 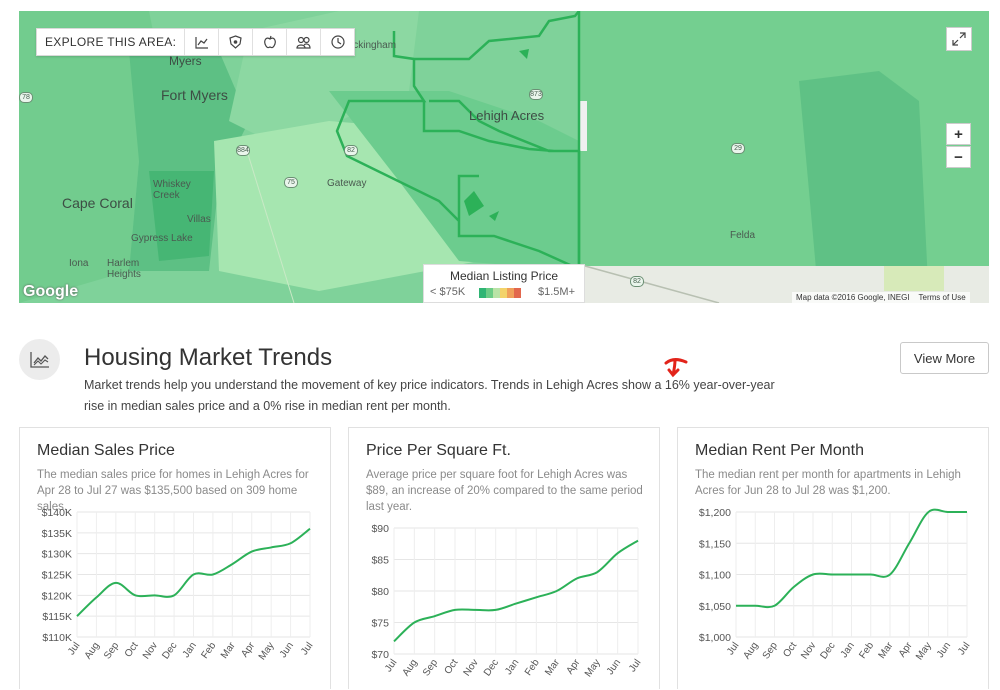 What do you see at coordinates (111, 42) in the screenshot?
I see `explore-label: EXPLORE THIS AREA:` at bounding box center [111, 42].